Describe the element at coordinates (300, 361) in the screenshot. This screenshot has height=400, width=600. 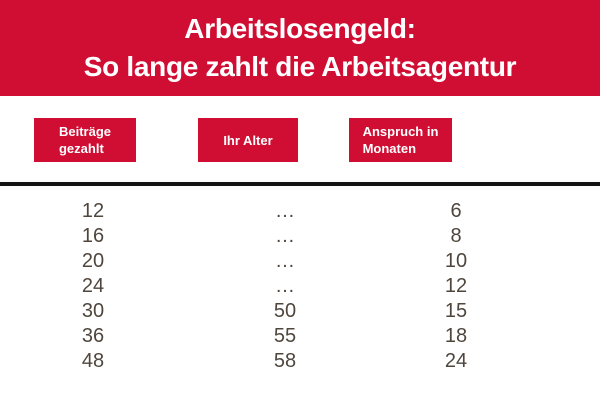
I see `table-row: 48 58 24` at that location.